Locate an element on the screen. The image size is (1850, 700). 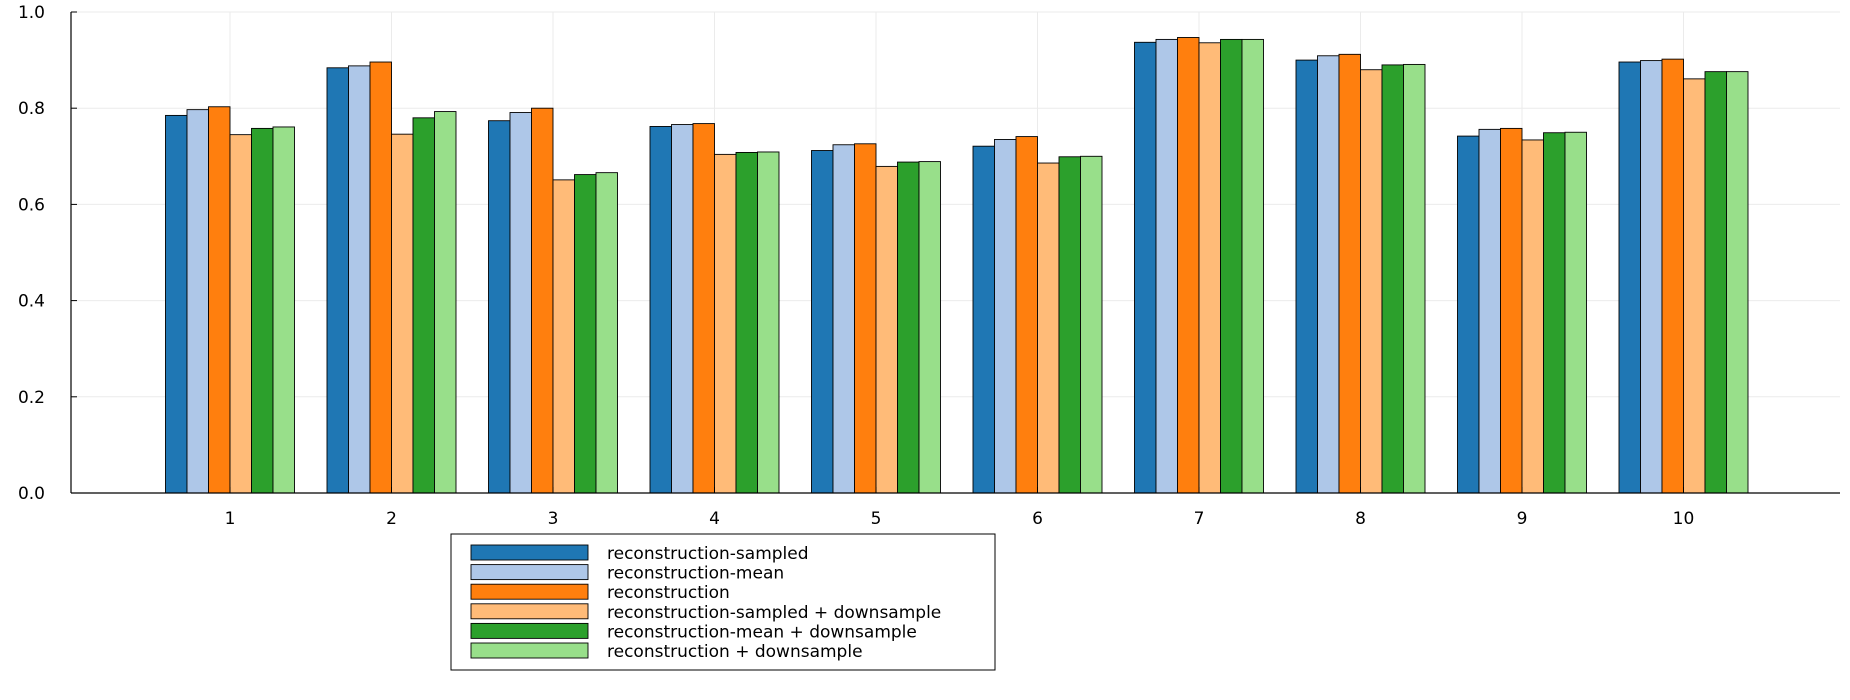
x-tick-label: 7 is located at coordinates (1199, 519).